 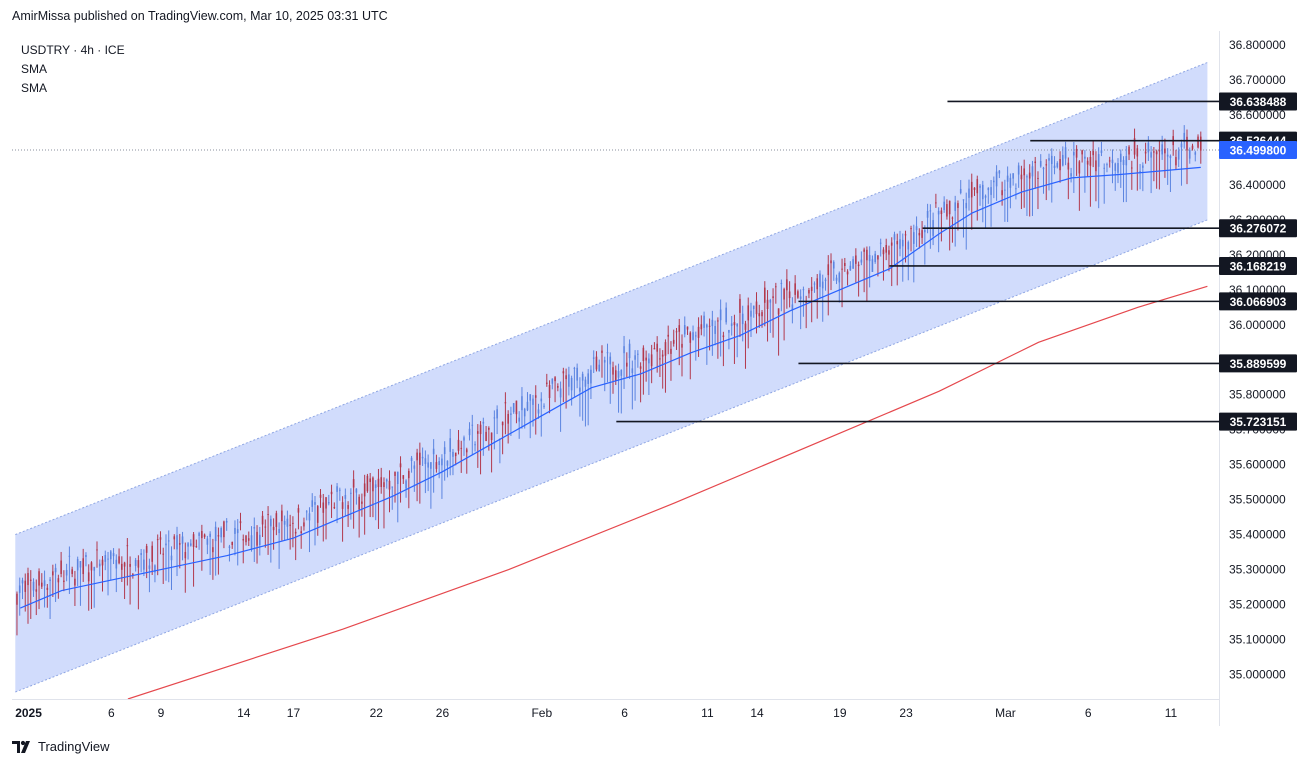 What do you see at coordinates (443, 713) in the screenshot?
I see `x-tick-label: 26` at bounding box center [443, 713].